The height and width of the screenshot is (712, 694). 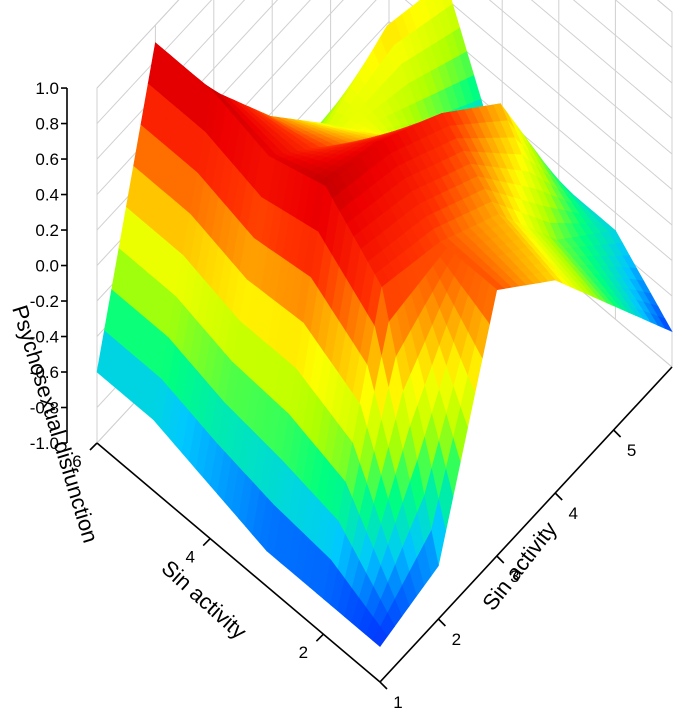 I want to click on z-tick-label: 0.6, so click(x=47, y=159).